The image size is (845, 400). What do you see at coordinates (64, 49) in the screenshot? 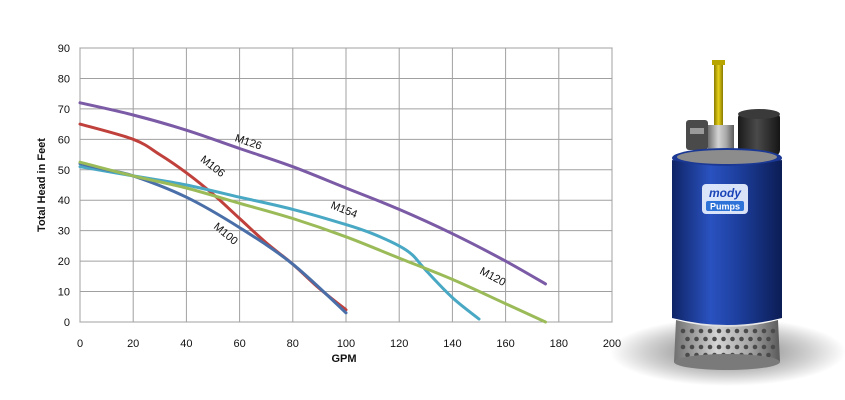
I see `y-tick-label: 90` at bounding box center [64, 49].